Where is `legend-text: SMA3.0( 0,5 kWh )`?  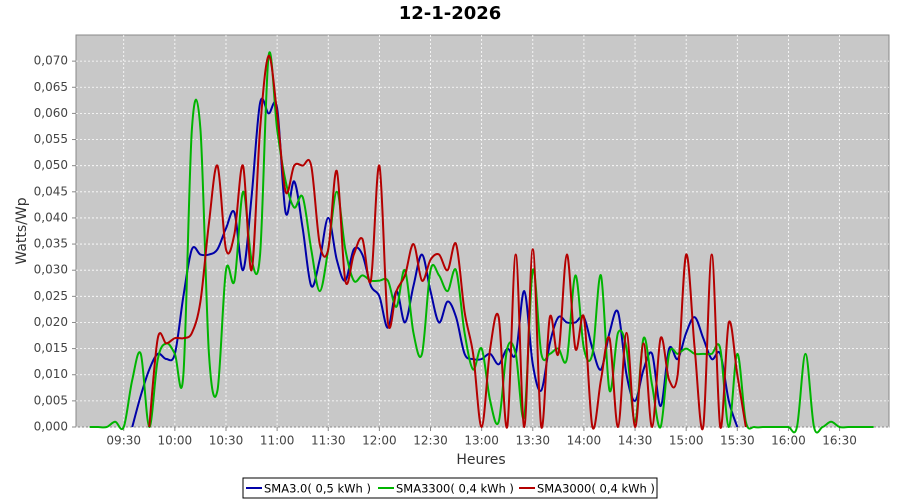 legend-text: SMA3.0( 0,5 kWh ) is located at coordinates (317, 489).